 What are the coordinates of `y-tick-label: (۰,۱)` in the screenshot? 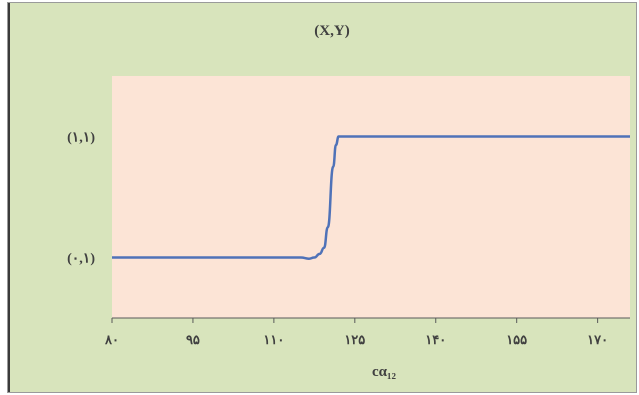 It's located at (81, 259).